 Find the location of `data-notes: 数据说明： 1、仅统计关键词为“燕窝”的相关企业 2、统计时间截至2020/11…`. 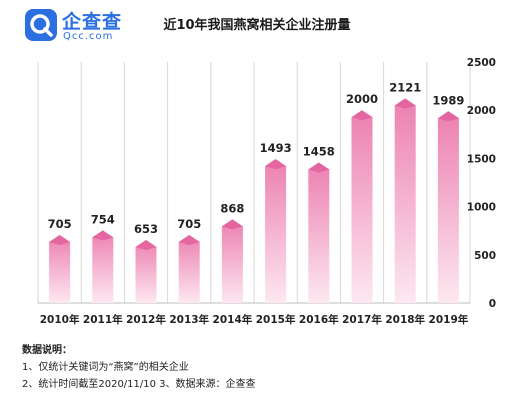

data-notes: 数据说明： 1、仅统计关键词为“燕窝”的相关企业 2、统计时间截至2020/11… is located at coordinates (139, 367).